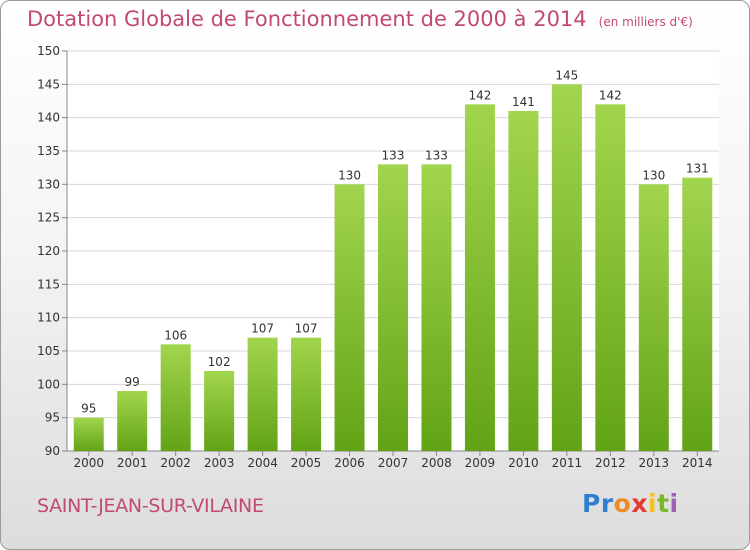  Describe the element at coordinates (48, 351) in the screenshot. I see `y-tick-label: 105` at that location.